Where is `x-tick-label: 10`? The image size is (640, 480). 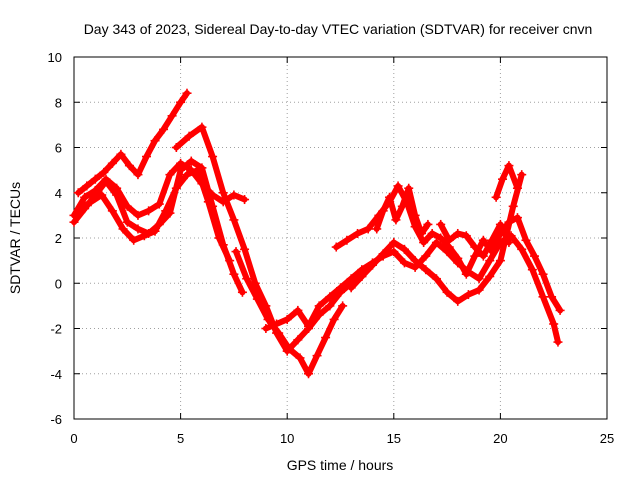
x-tick-label: 10 is located at coordinates (287, 438).